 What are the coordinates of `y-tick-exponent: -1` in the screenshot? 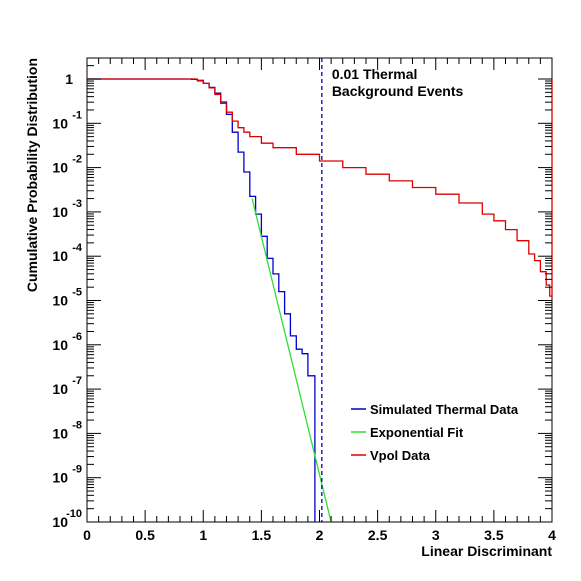 It's located at (77, 115).